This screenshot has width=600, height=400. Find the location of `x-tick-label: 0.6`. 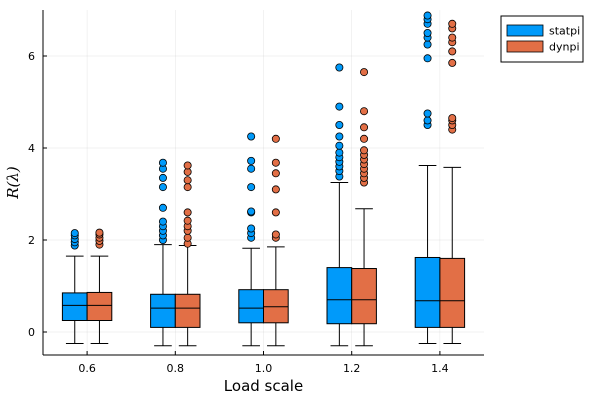

x-tick-label: 0.6 is located at coordinates (87, 368).